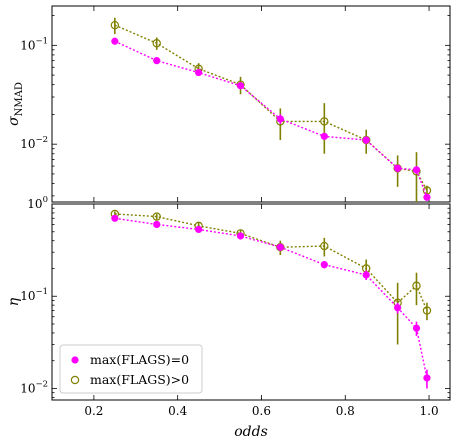 The height and width of the screenshot is (442, 458). What do you see at coordinates (261, 411) in the screenshot?
I see `bottom-xtick-label-2: 0.6` at bounding box center [261, 411].